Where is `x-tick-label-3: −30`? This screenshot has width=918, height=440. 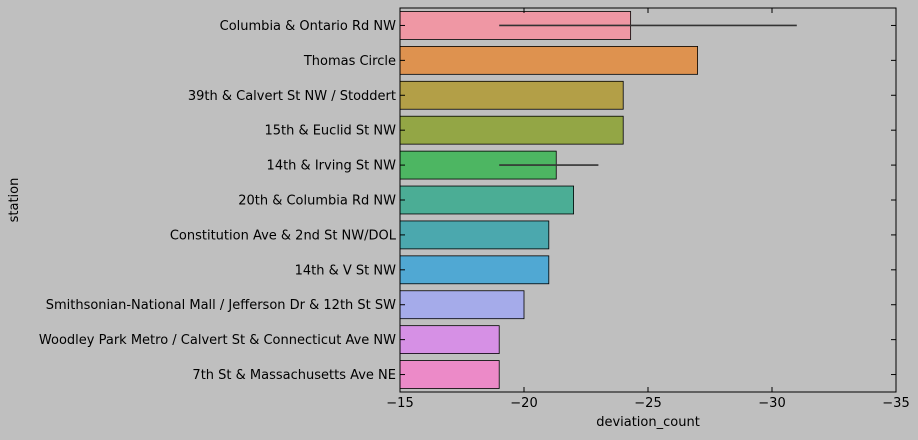
x-tick-label-3: −30 is located at coordinates (771, 403).